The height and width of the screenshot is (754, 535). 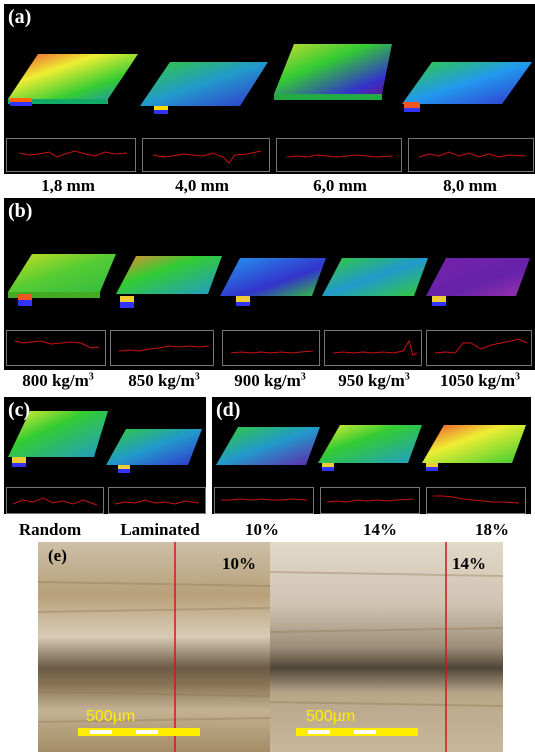 I want to click on panel-b-caption-4-text: 950 kg/m, so click(x=371, y=380).